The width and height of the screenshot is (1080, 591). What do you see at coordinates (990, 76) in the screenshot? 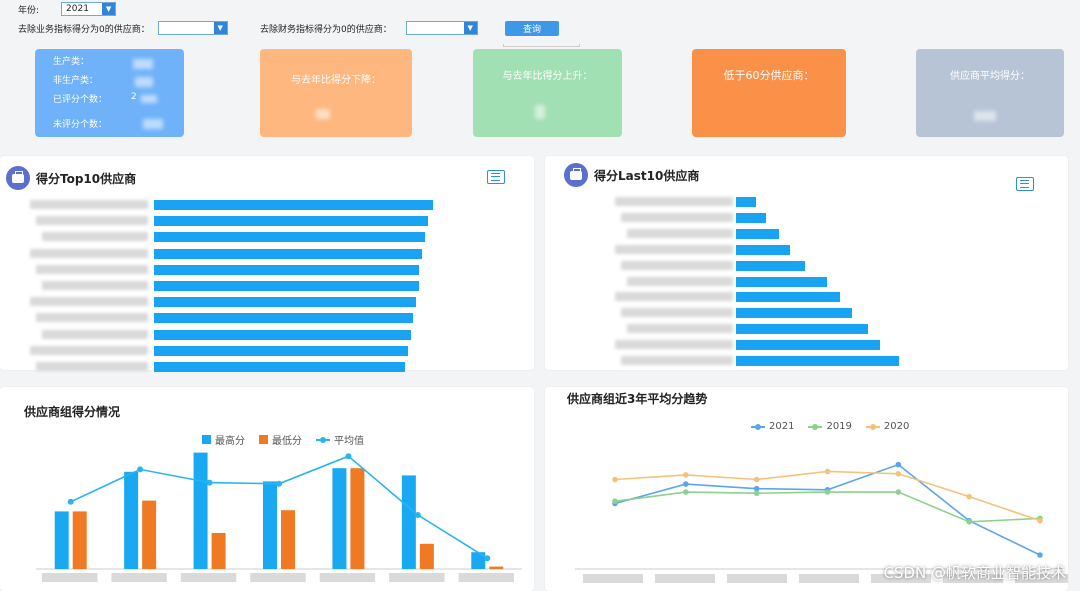
I see `average-score-label: 供应商平均得分：` at bounding box center [990, 76].